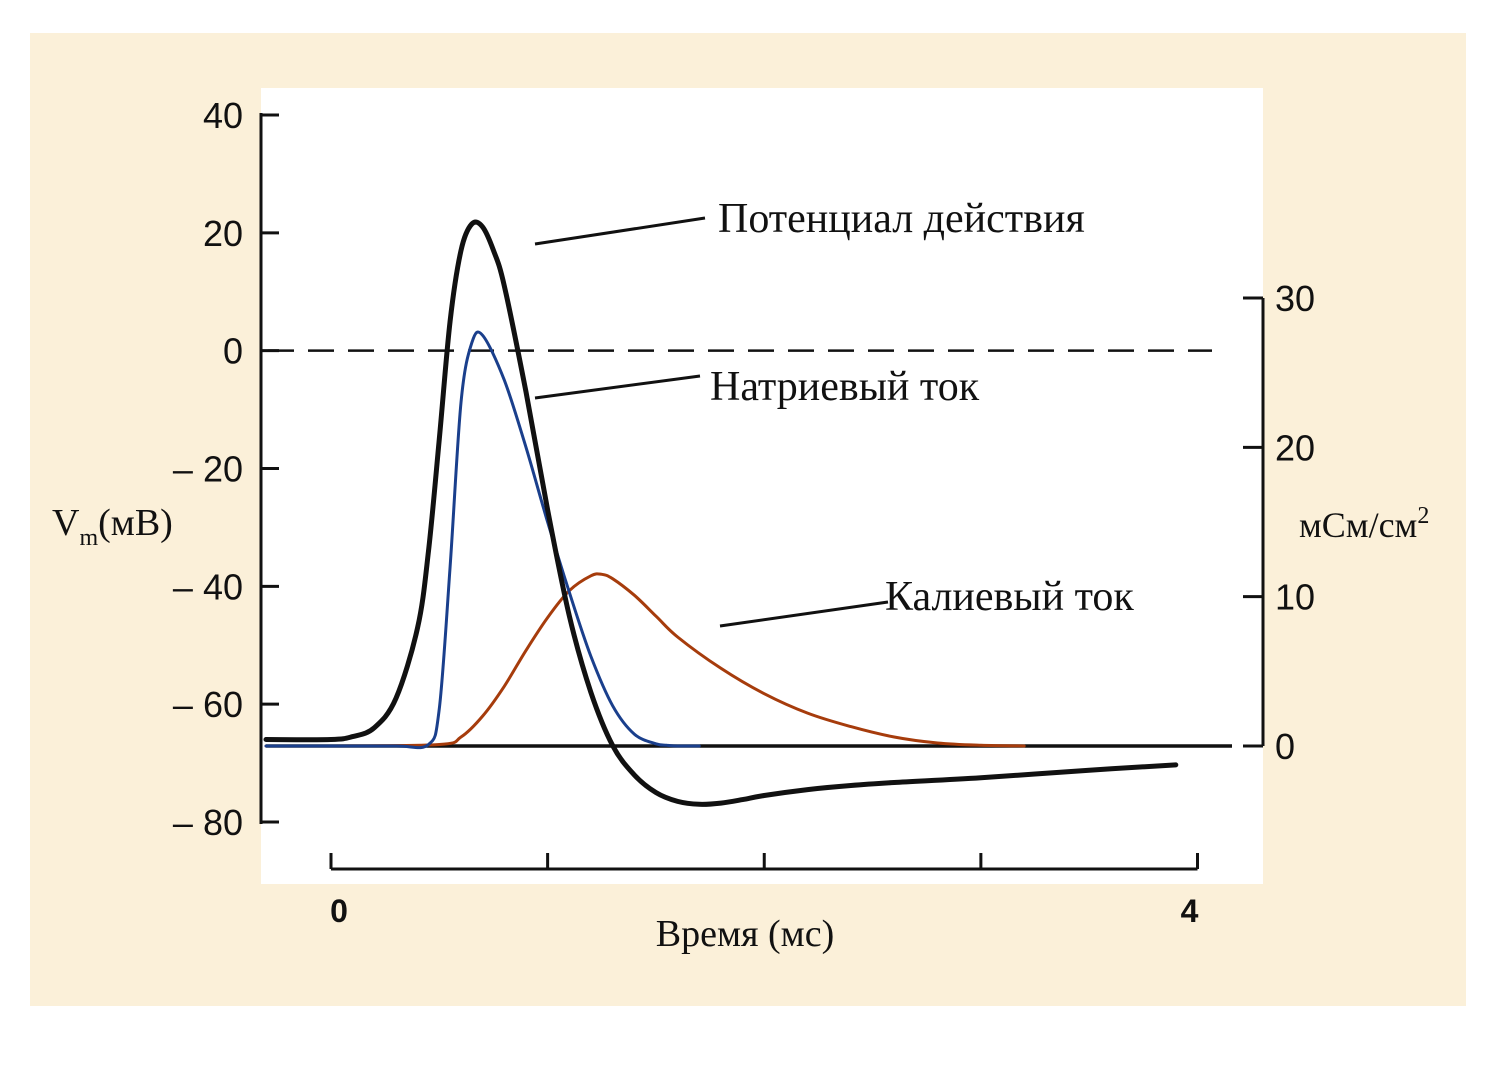  Describe the element at coordinates (112, 526) in the screenshot. I see `y-axis-left-label: Vm(мВ)` at that location.